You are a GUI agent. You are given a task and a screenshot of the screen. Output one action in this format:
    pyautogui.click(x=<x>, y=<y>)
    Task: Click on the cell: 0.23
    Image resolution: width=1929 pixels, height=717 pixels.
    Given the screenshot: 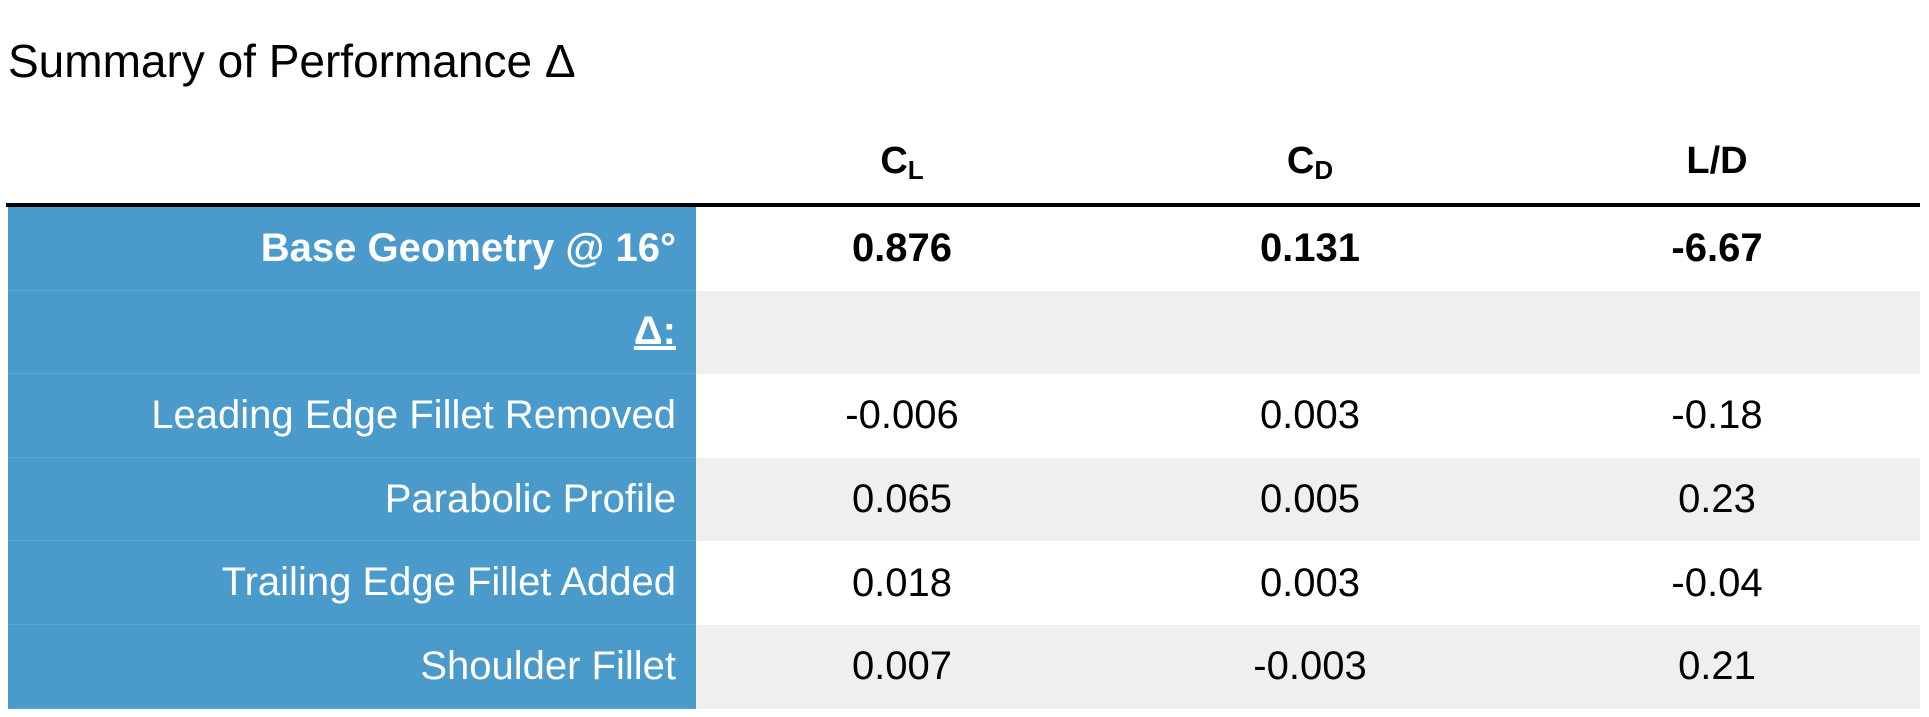 What is the action you would take?
    pyautogui.click(x=1717, y=499)
    